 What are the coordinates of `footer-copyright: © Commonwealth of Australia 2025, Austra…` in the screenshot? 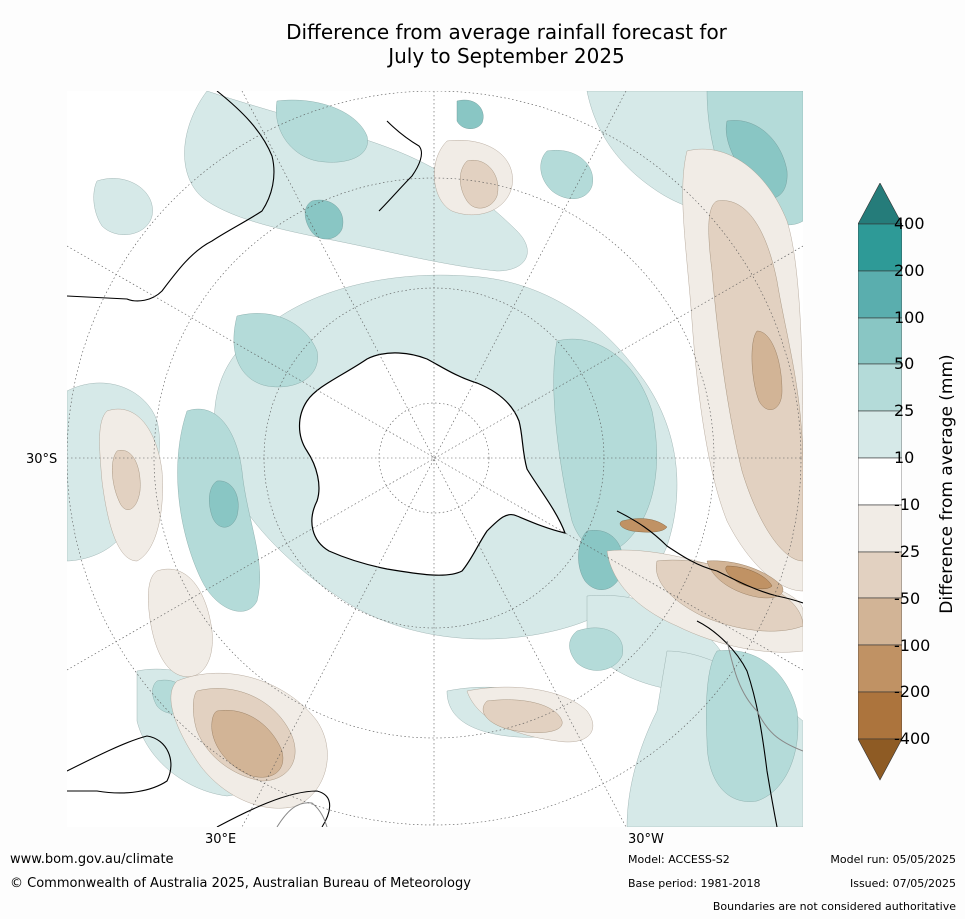 It's located at (240, 883).